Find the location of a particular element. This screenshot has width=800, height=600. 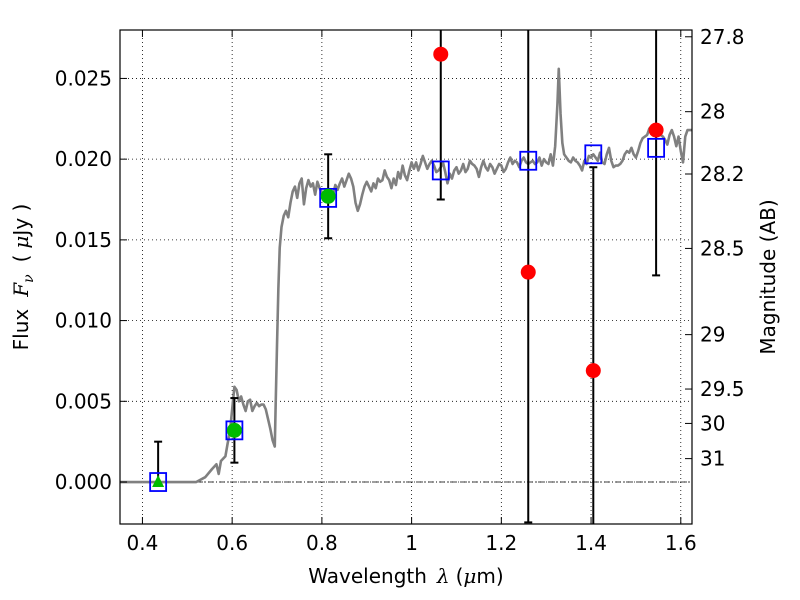

y-axis-label: Flux Fν ( μJy ) is located at coordinates (23, 277).